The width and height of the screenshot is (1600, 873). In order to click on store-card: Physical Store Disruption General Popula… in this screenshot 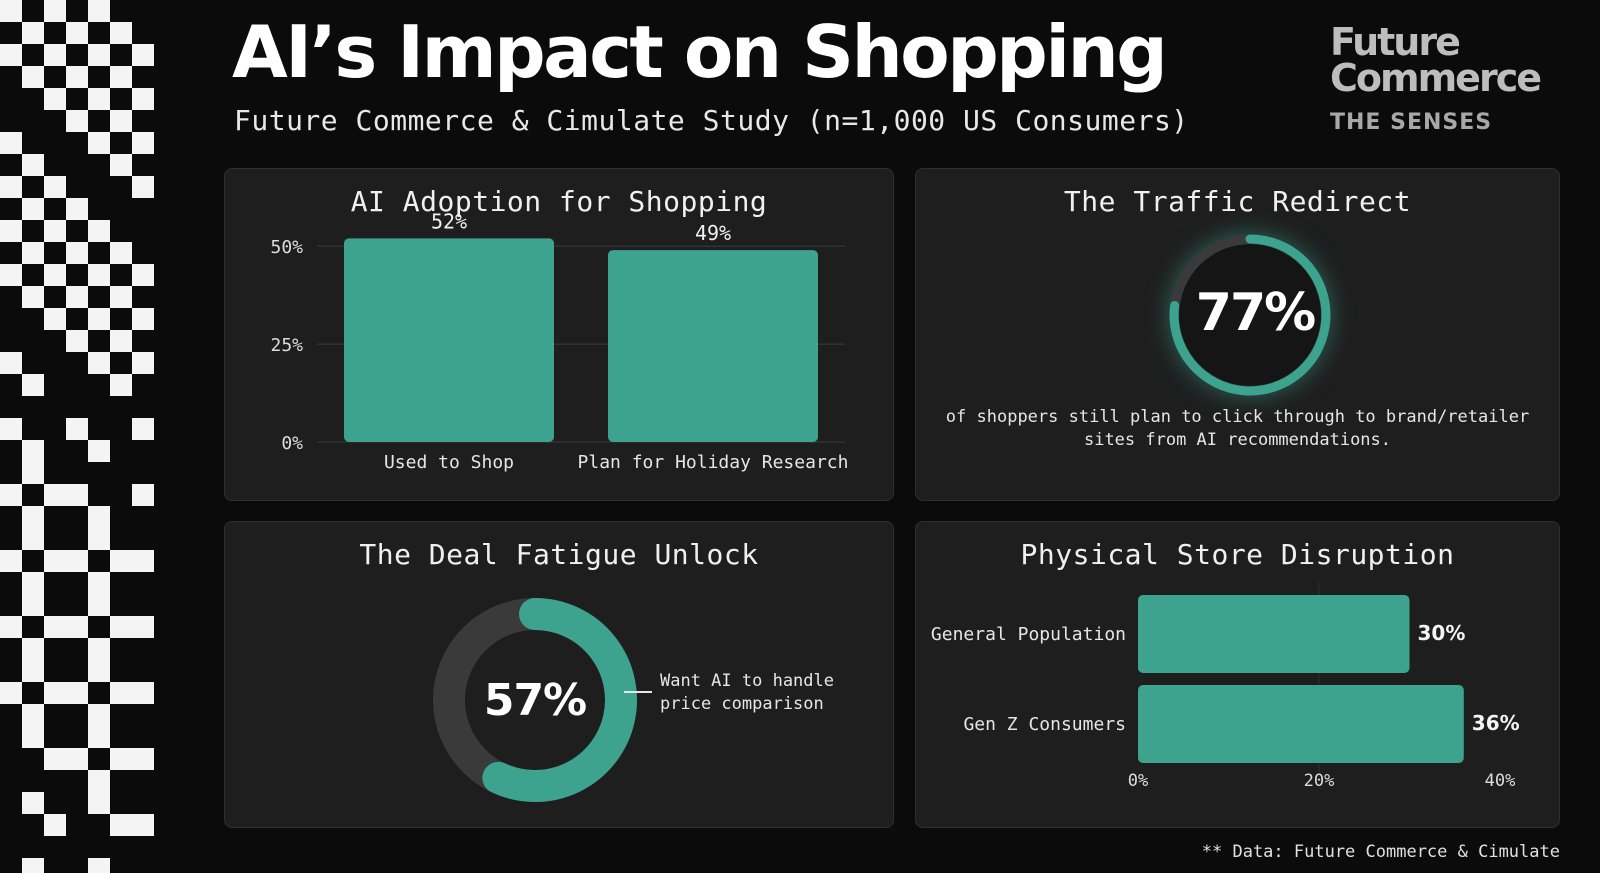, I will do `click(1237, 674)`.